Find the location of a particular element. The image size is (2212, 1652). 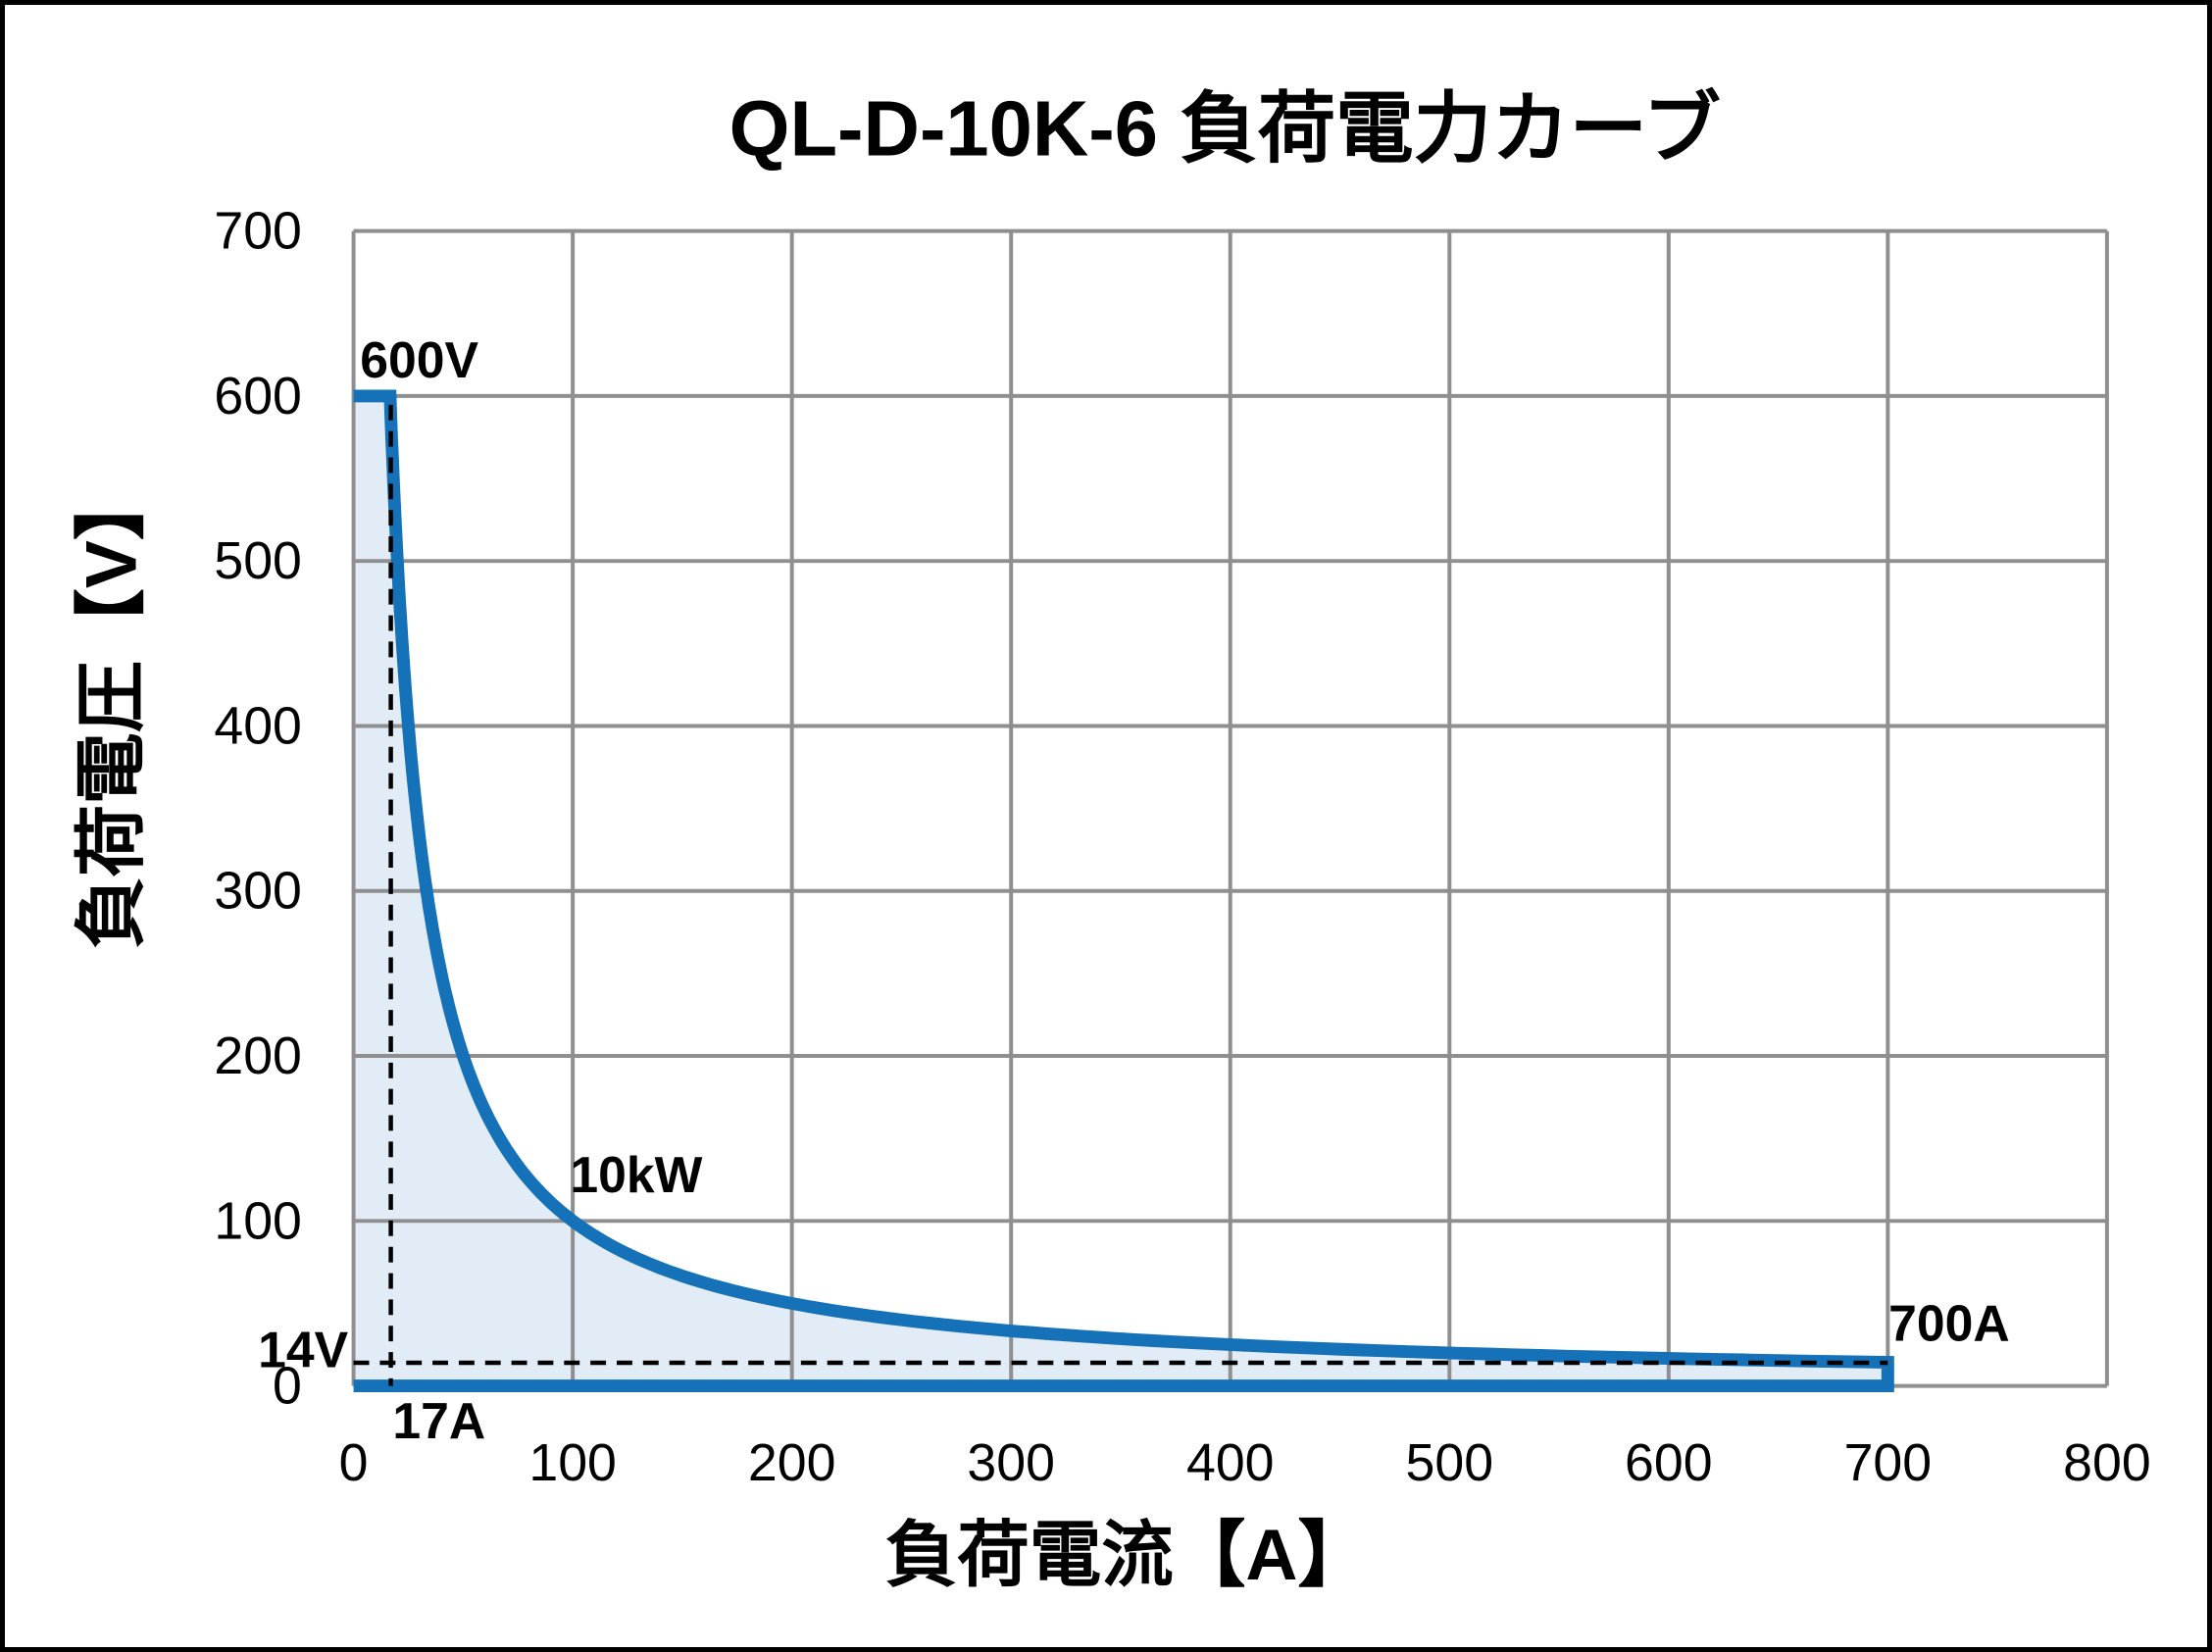

x-tick-label: 100 is located at coordinates (572, 1463).